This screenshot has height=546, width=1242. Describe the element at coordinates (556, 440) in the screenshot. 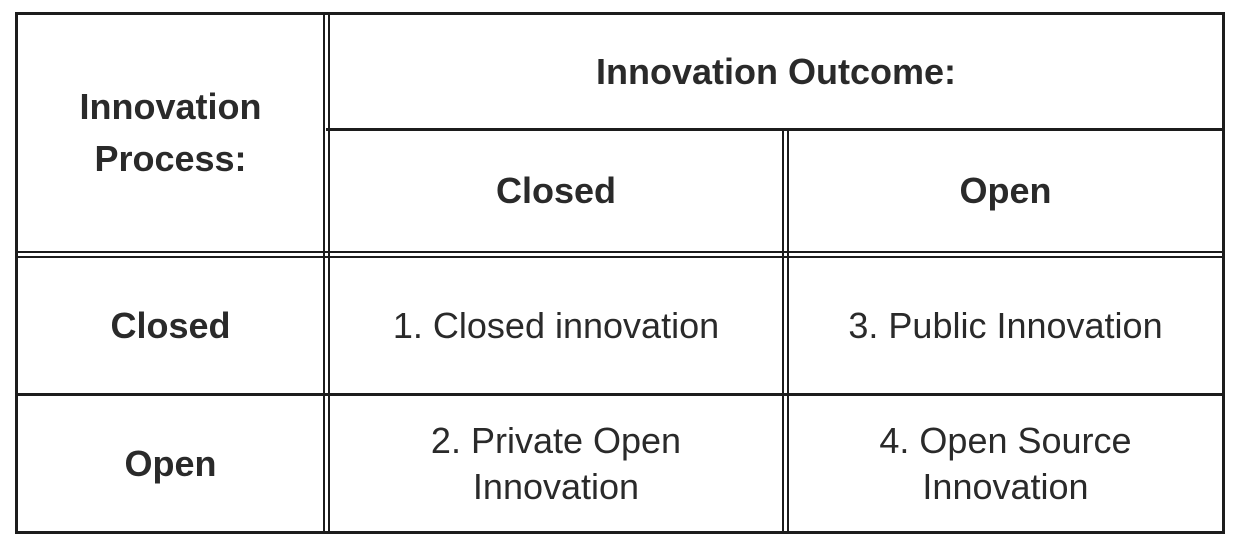

I see `cell-private-open-innovation-line-1: 2. Private Open` at that location.